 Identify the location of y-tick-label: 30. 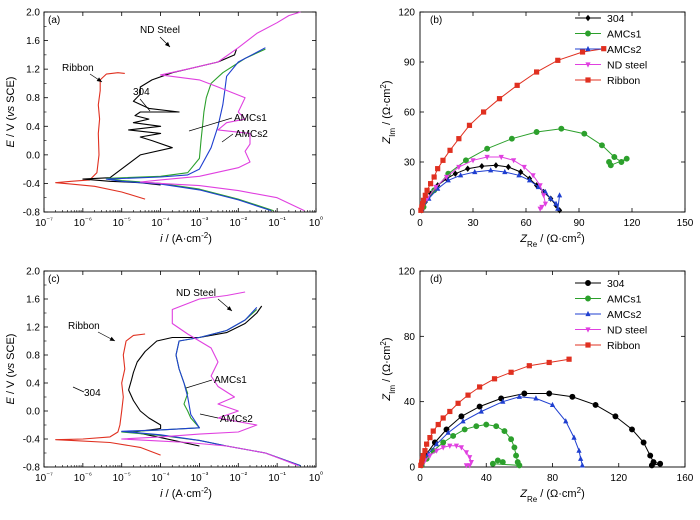
(410, 163).